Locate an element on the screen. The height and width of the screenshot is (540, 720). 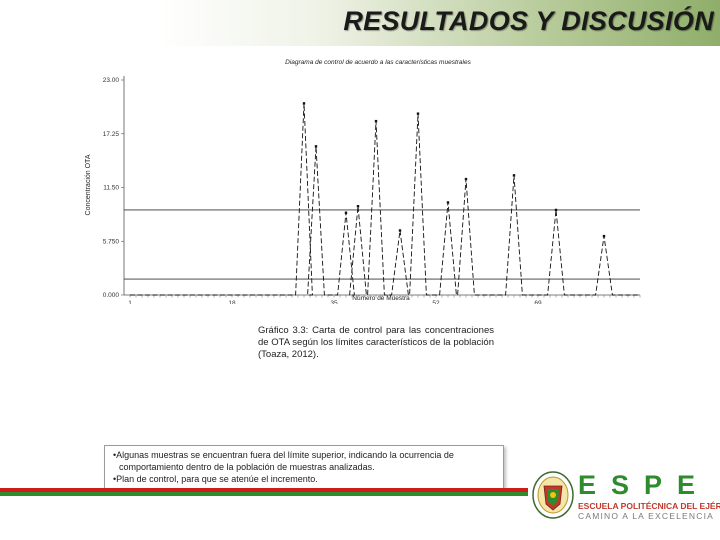
logo-motto: CAMINO A LA EXCELENCIA is located at coordinates (646, 516).